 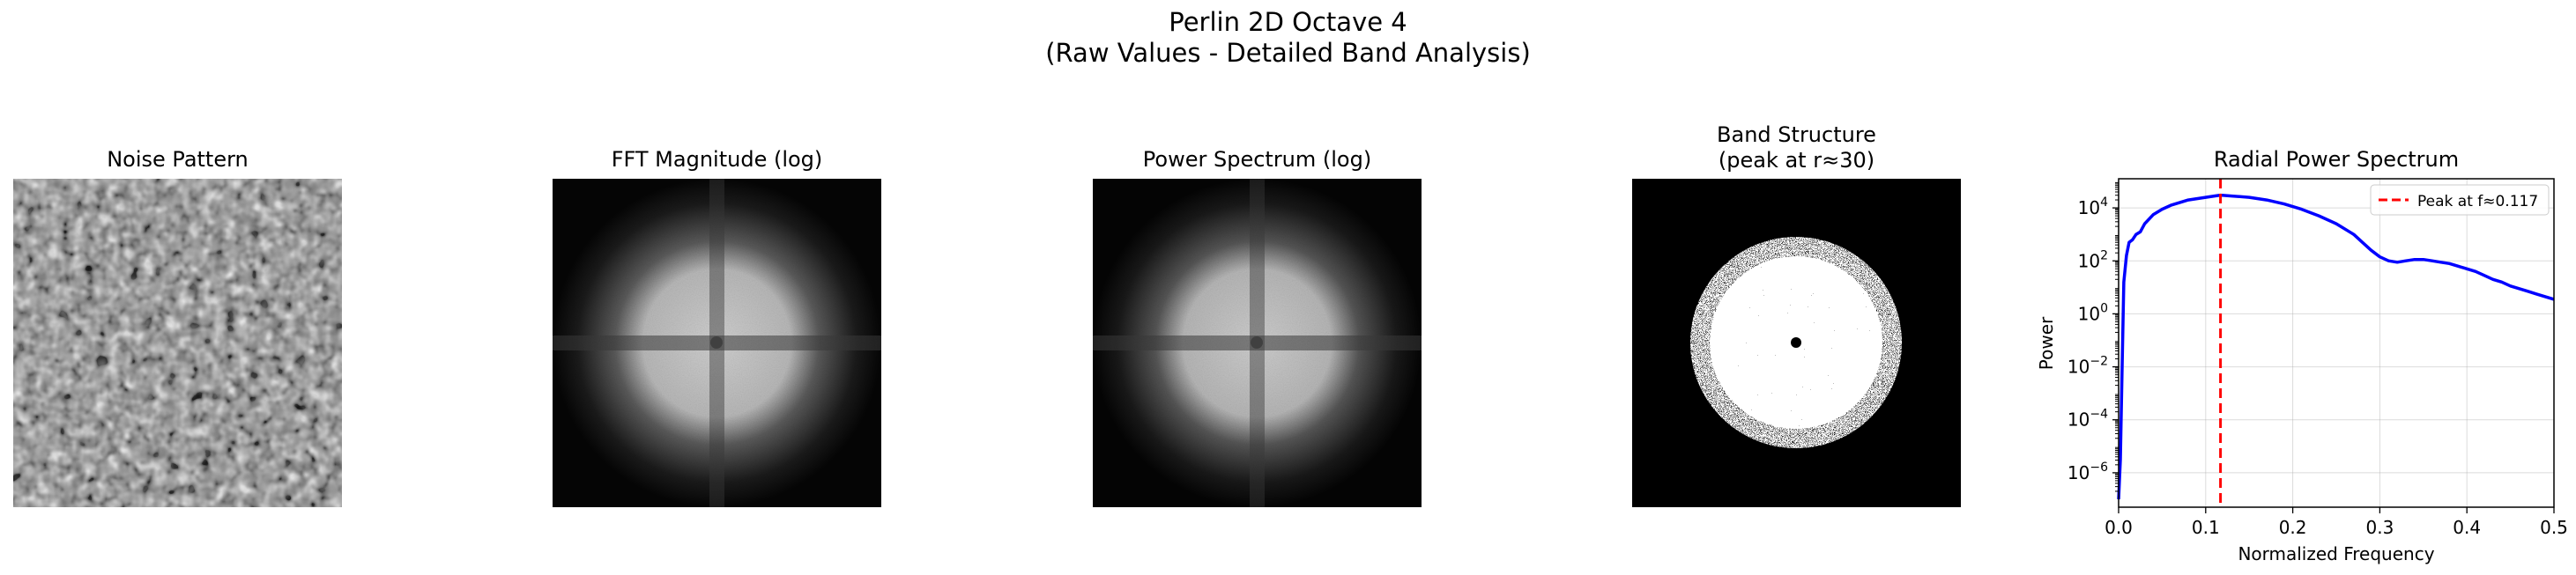 What do you see at coordinates (2046, 343) in the screenshot?
I see `y-axis-label: Power` at bounding box center [2046, 343].